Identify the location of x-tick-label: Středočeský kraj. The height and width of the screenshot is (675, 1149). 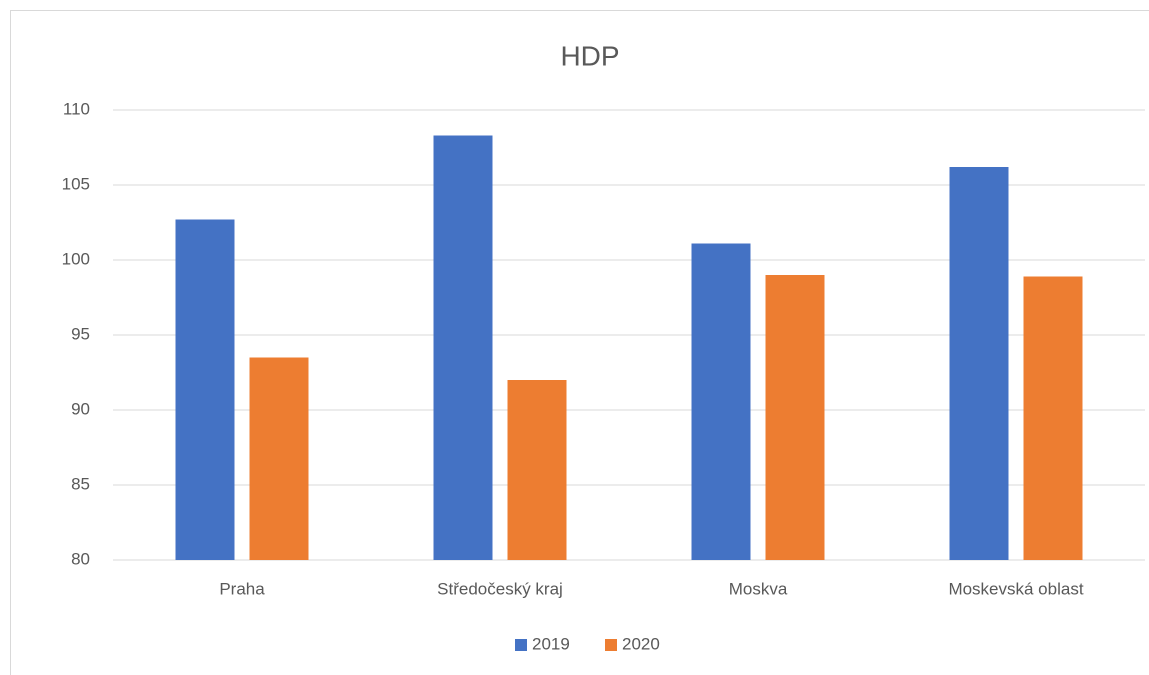
(500, 588).